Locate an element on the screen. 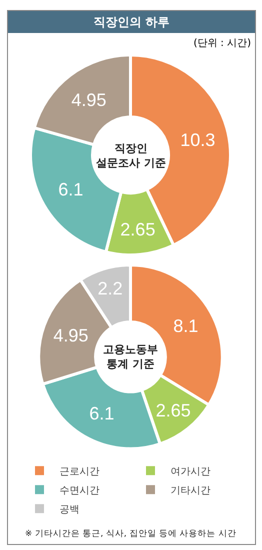 This screenshot has width=262, height=550. legend-label: 수면시간 is located at coordinates (80, 491).